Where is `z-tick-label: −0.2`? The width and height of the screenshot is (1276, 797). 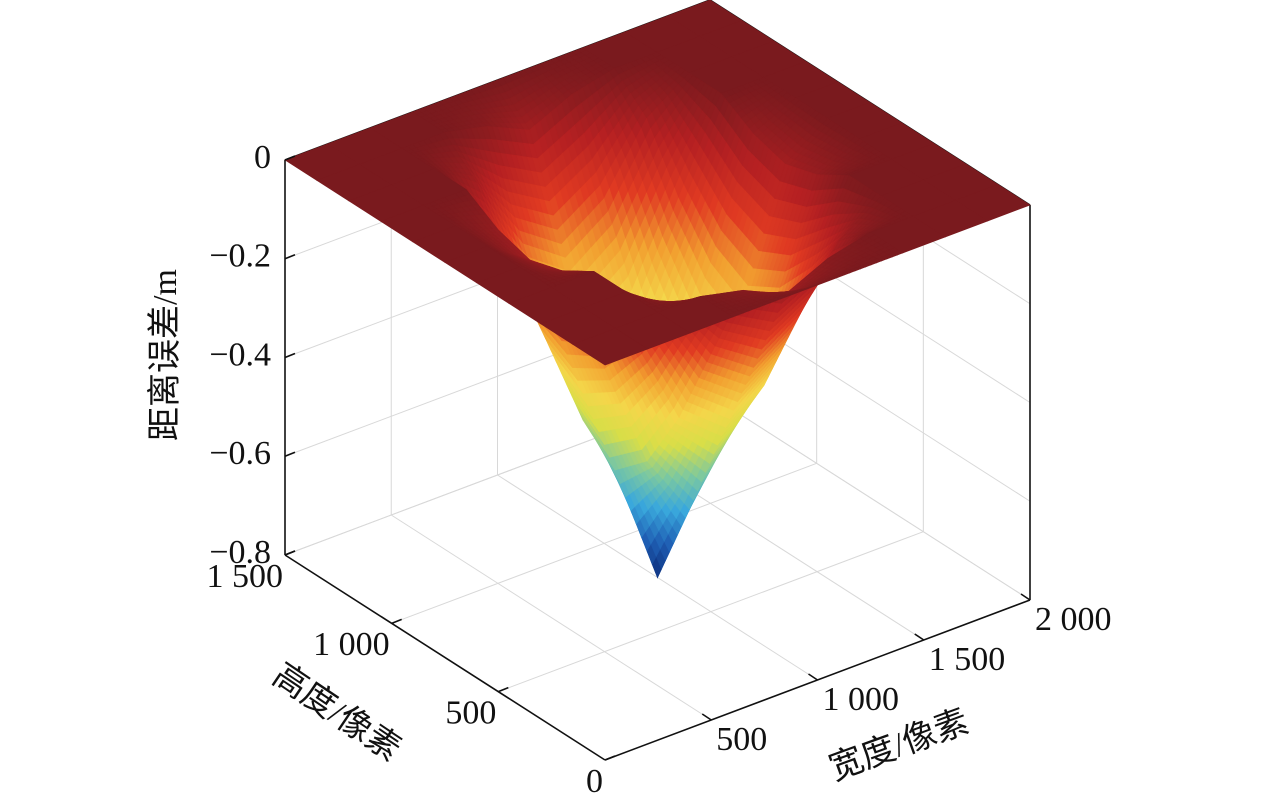
z-tick-label: −0.2 is located at coordinates (240, 256).